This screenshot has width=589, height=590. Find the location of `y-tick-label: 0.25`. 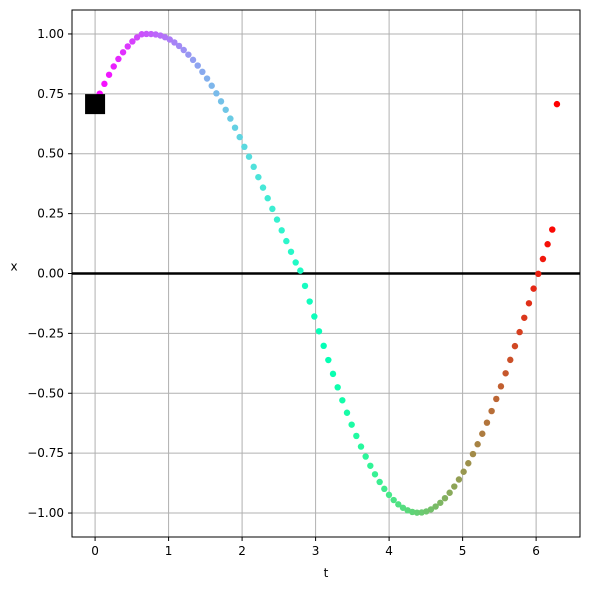

y-tick-label: 0.25 is located at coordinates (50, 214).